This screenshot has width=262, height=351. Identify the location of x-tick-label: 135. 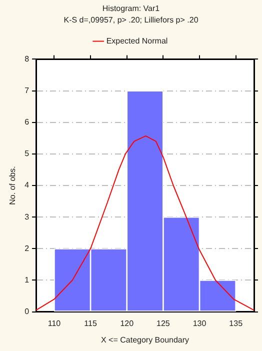
(236, 323).